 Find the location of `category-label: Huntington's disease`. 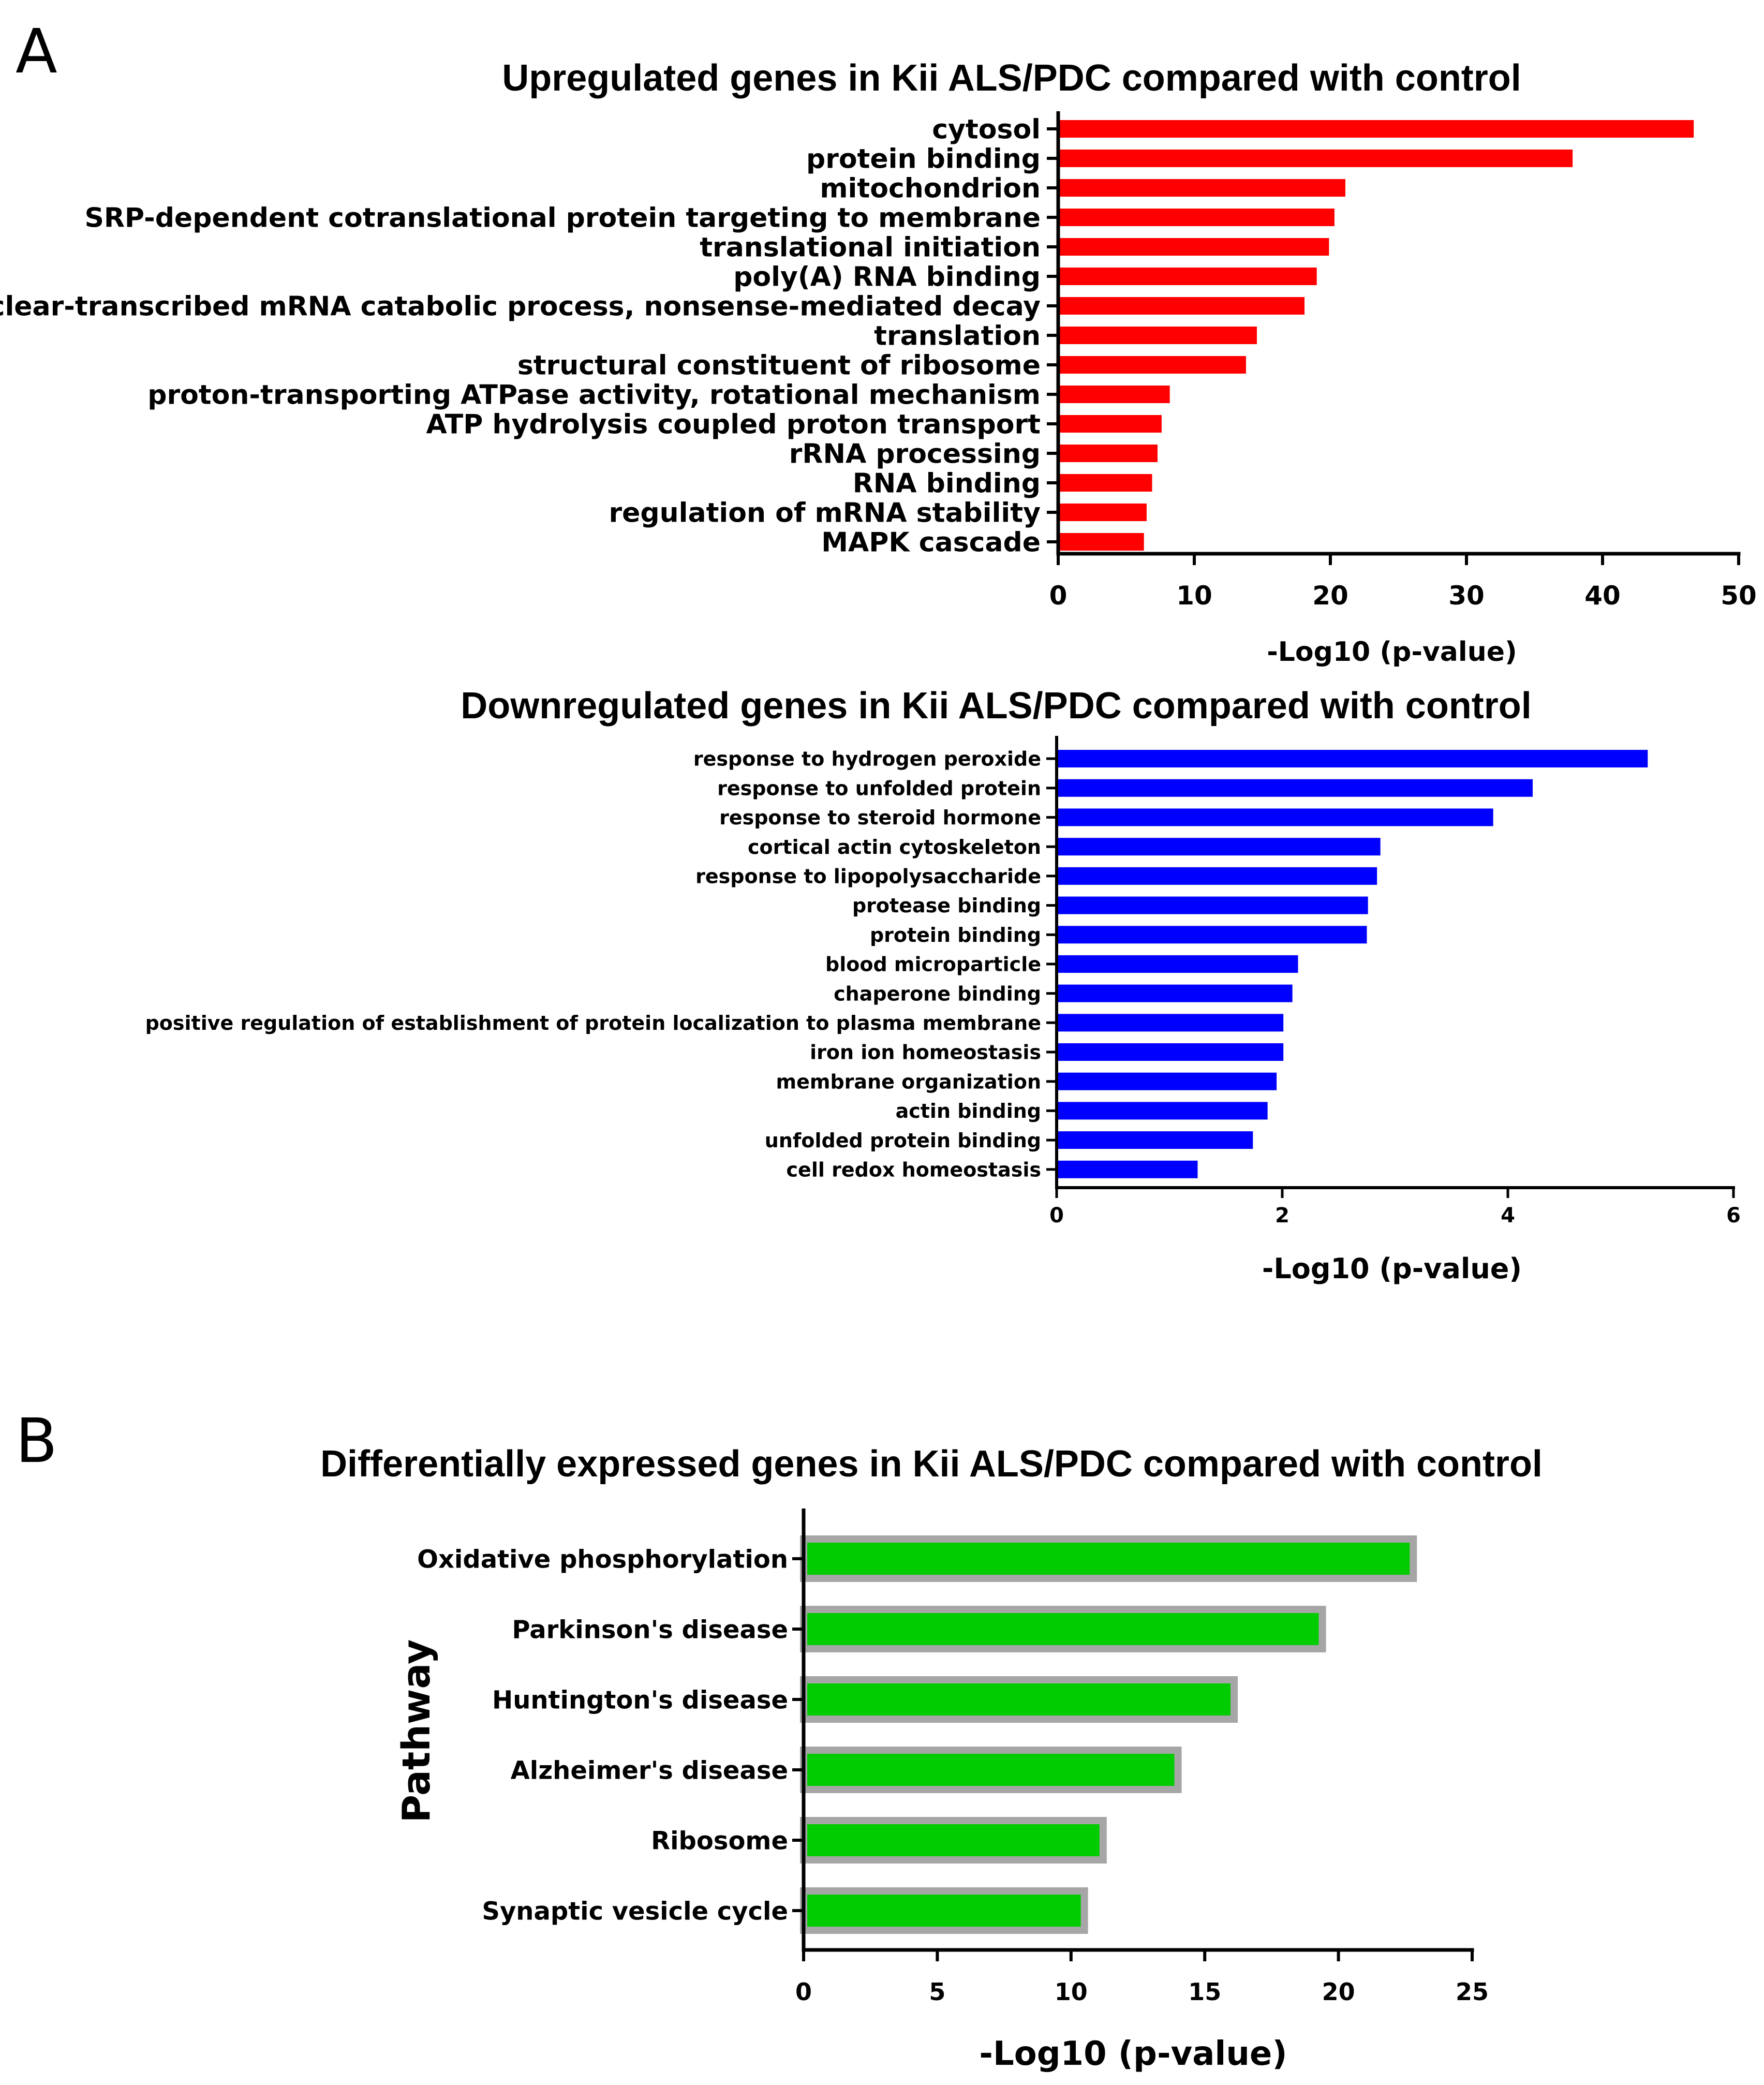

category-label: Huntington's disease is located at coordinates (640, 1699).